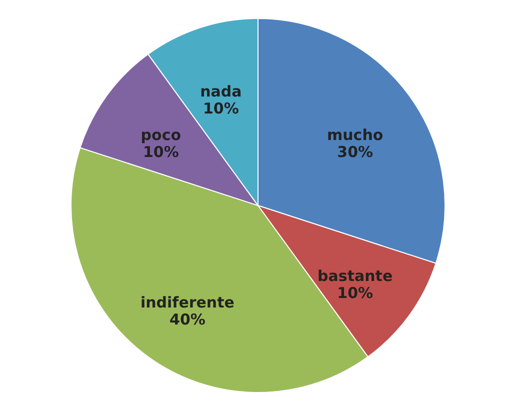  Describe the element at coordinates (188, 319) in the screenshot. I see `data-label: 40%` at that location.